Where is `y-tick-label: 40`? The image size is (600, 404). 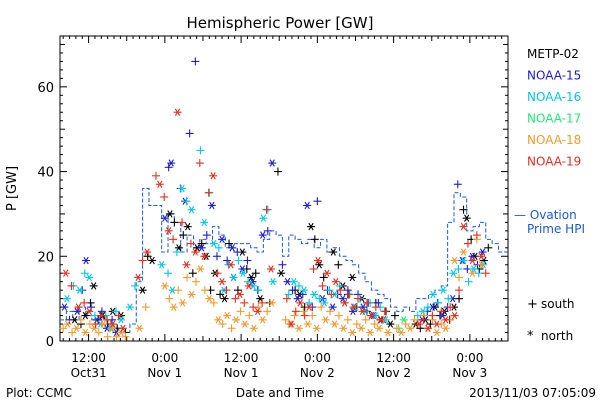 y-tick-label: 40 is located at coordinates (45, 173).